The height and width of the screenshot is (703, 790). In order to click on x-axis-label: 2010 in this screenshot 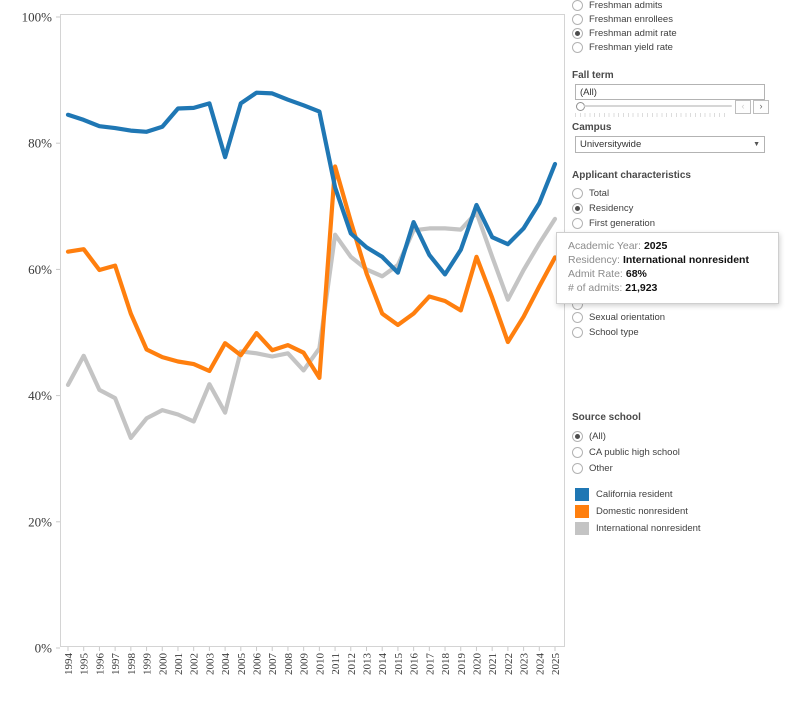, I will do `click(320, 664)`.